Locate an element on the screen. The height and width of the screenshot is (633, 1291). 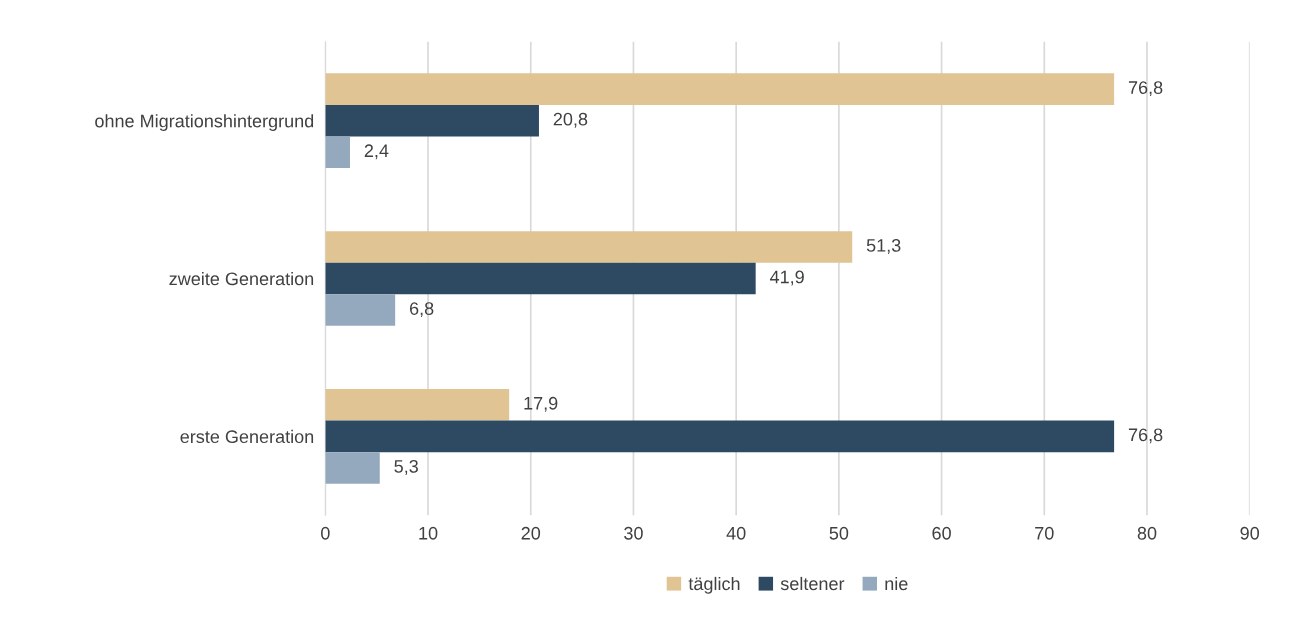
legend-label: seltener is located at coordinates (812, 583).